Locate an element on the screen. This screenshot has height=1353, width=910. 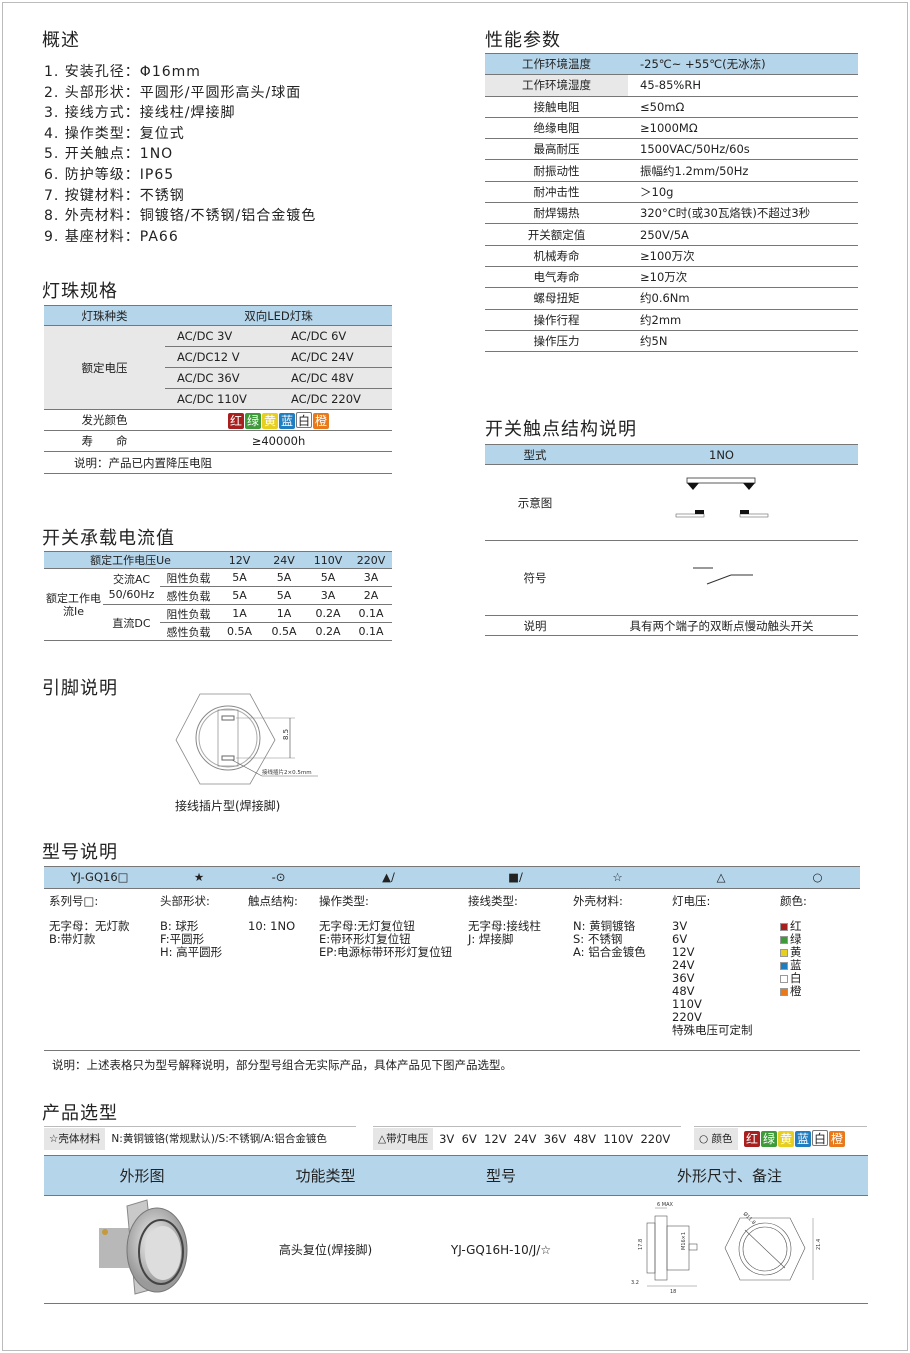
column-line: B: 球形 is located at coordinates (199, 926).